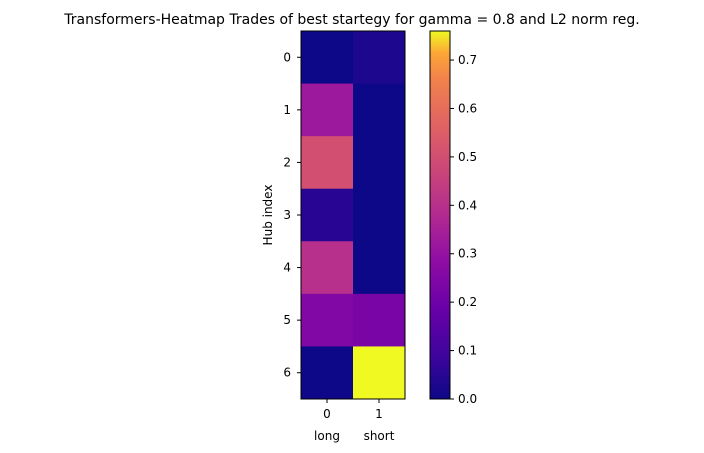 This screenshot has height=453, width=704. What do you see at coordinates (467, 254) in the screenshot?
I see `colorbar-tick-label: 0.3` at bounding box center [467, 254].